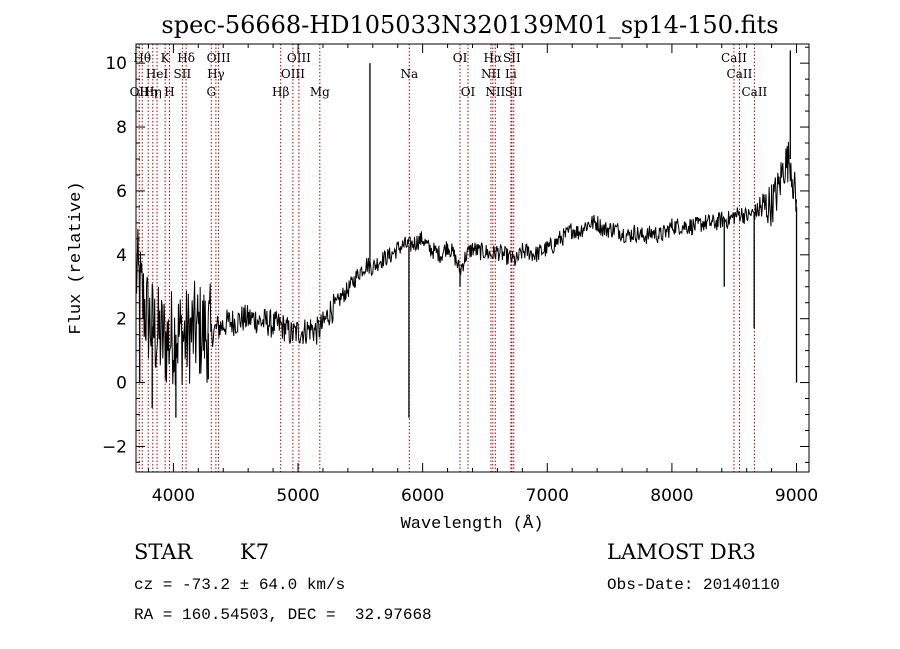  I want to click on line-label-27: CaII, so click(754, 92).